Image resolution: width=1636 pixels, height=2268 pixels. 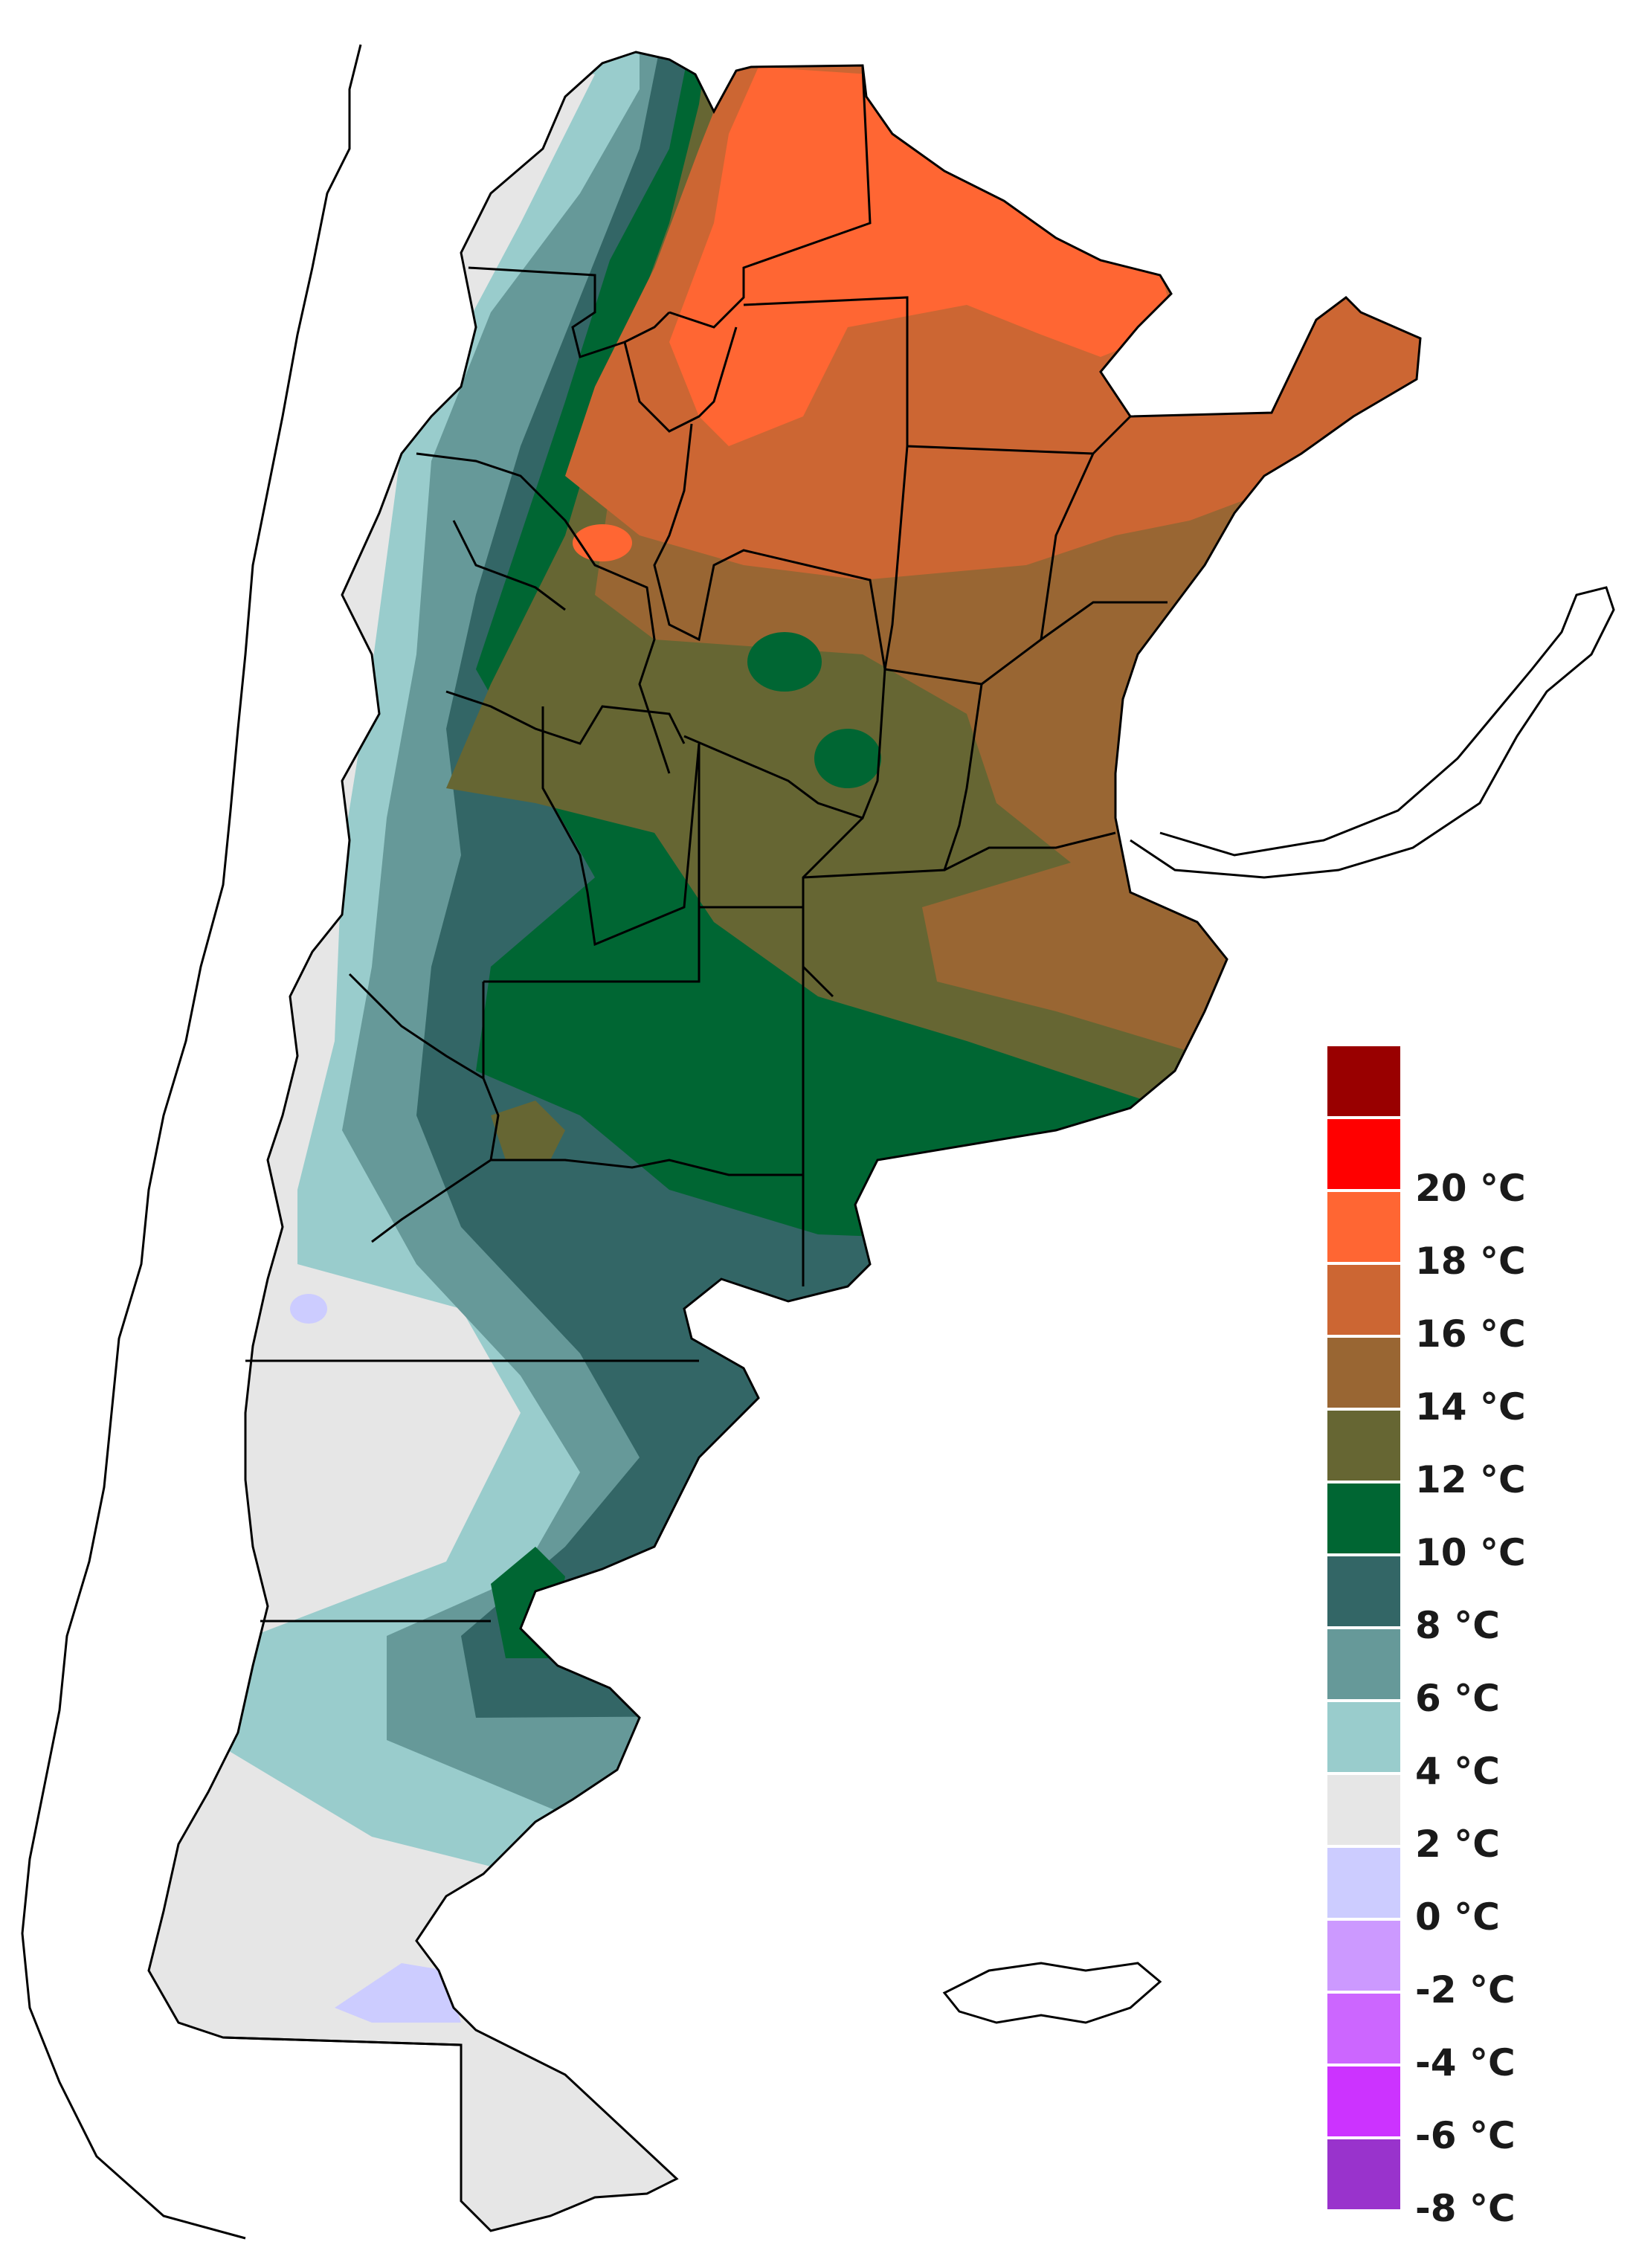 I want to click on uruguay-outline, so click(x=1372, y=732).